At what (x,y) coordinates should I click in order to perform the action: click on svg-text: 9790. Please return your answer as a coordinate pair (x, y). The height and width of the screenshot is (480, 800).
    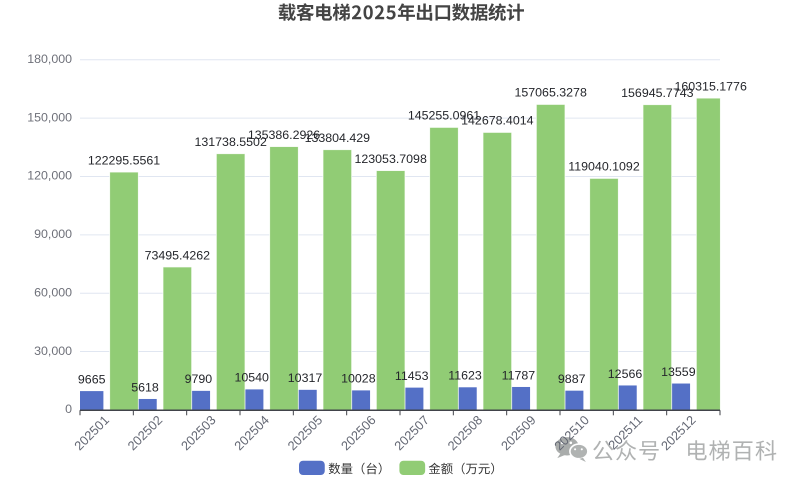
    Looking at the image, I should click on (199, 379).